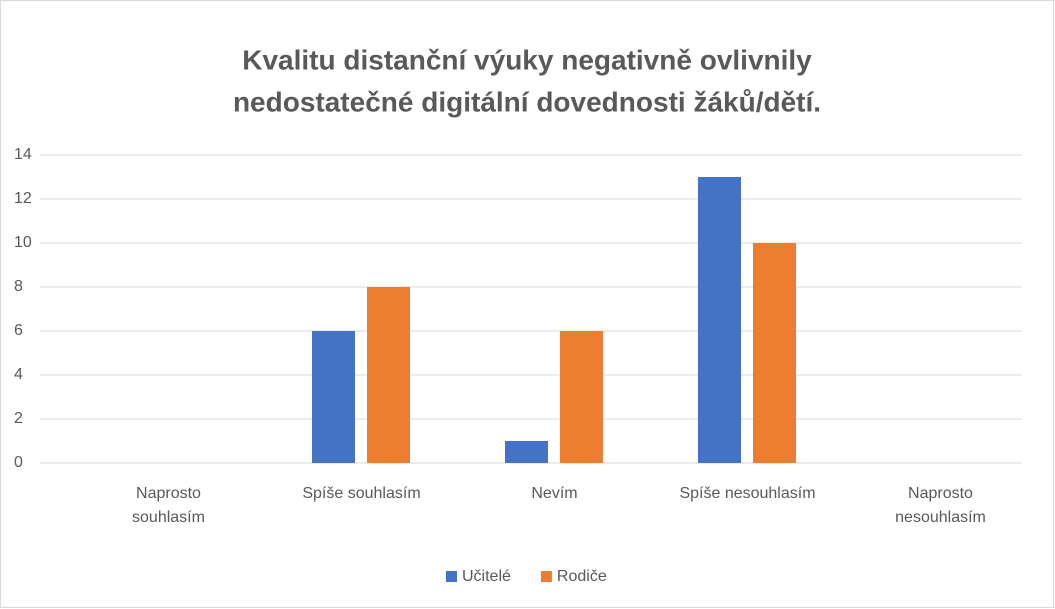 The width and height of the screenshot is (1055, 609). I want to click on y-tick-label: 6, so click(18, 330).